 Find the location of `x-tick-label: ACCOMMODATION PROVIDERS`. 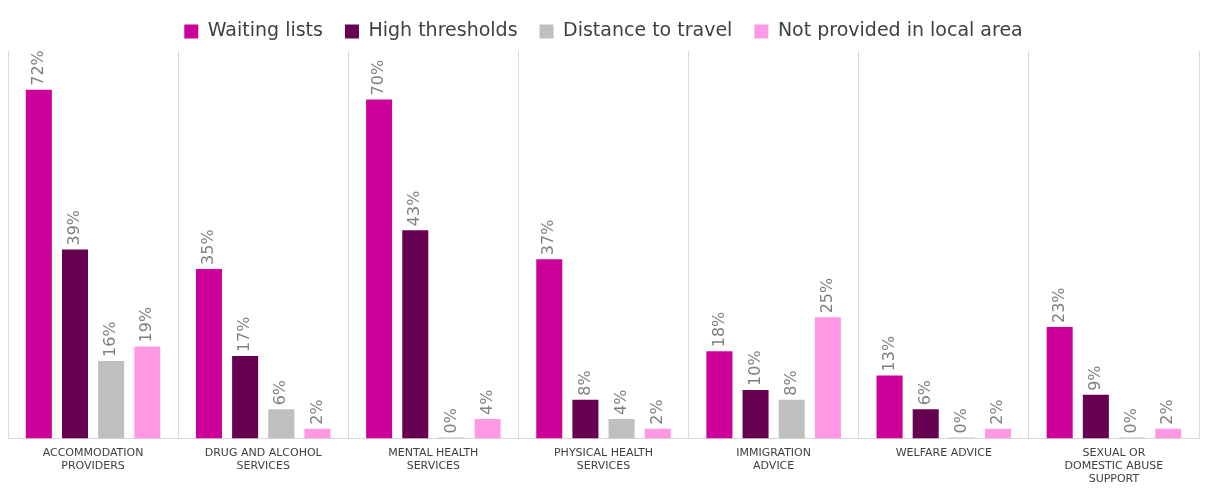

x-tick-label: ACCOMMODATION PROVIDERS is located at coordinates (93, 459).